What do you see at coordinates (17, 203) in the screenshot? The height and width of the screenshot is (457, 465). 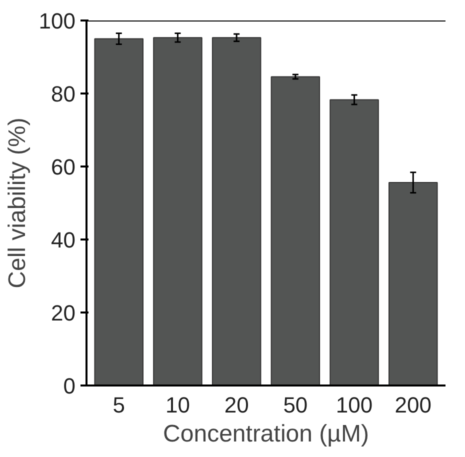 I see `y-axis-title: Cell viability (%)` at bounding box center [17, 203].